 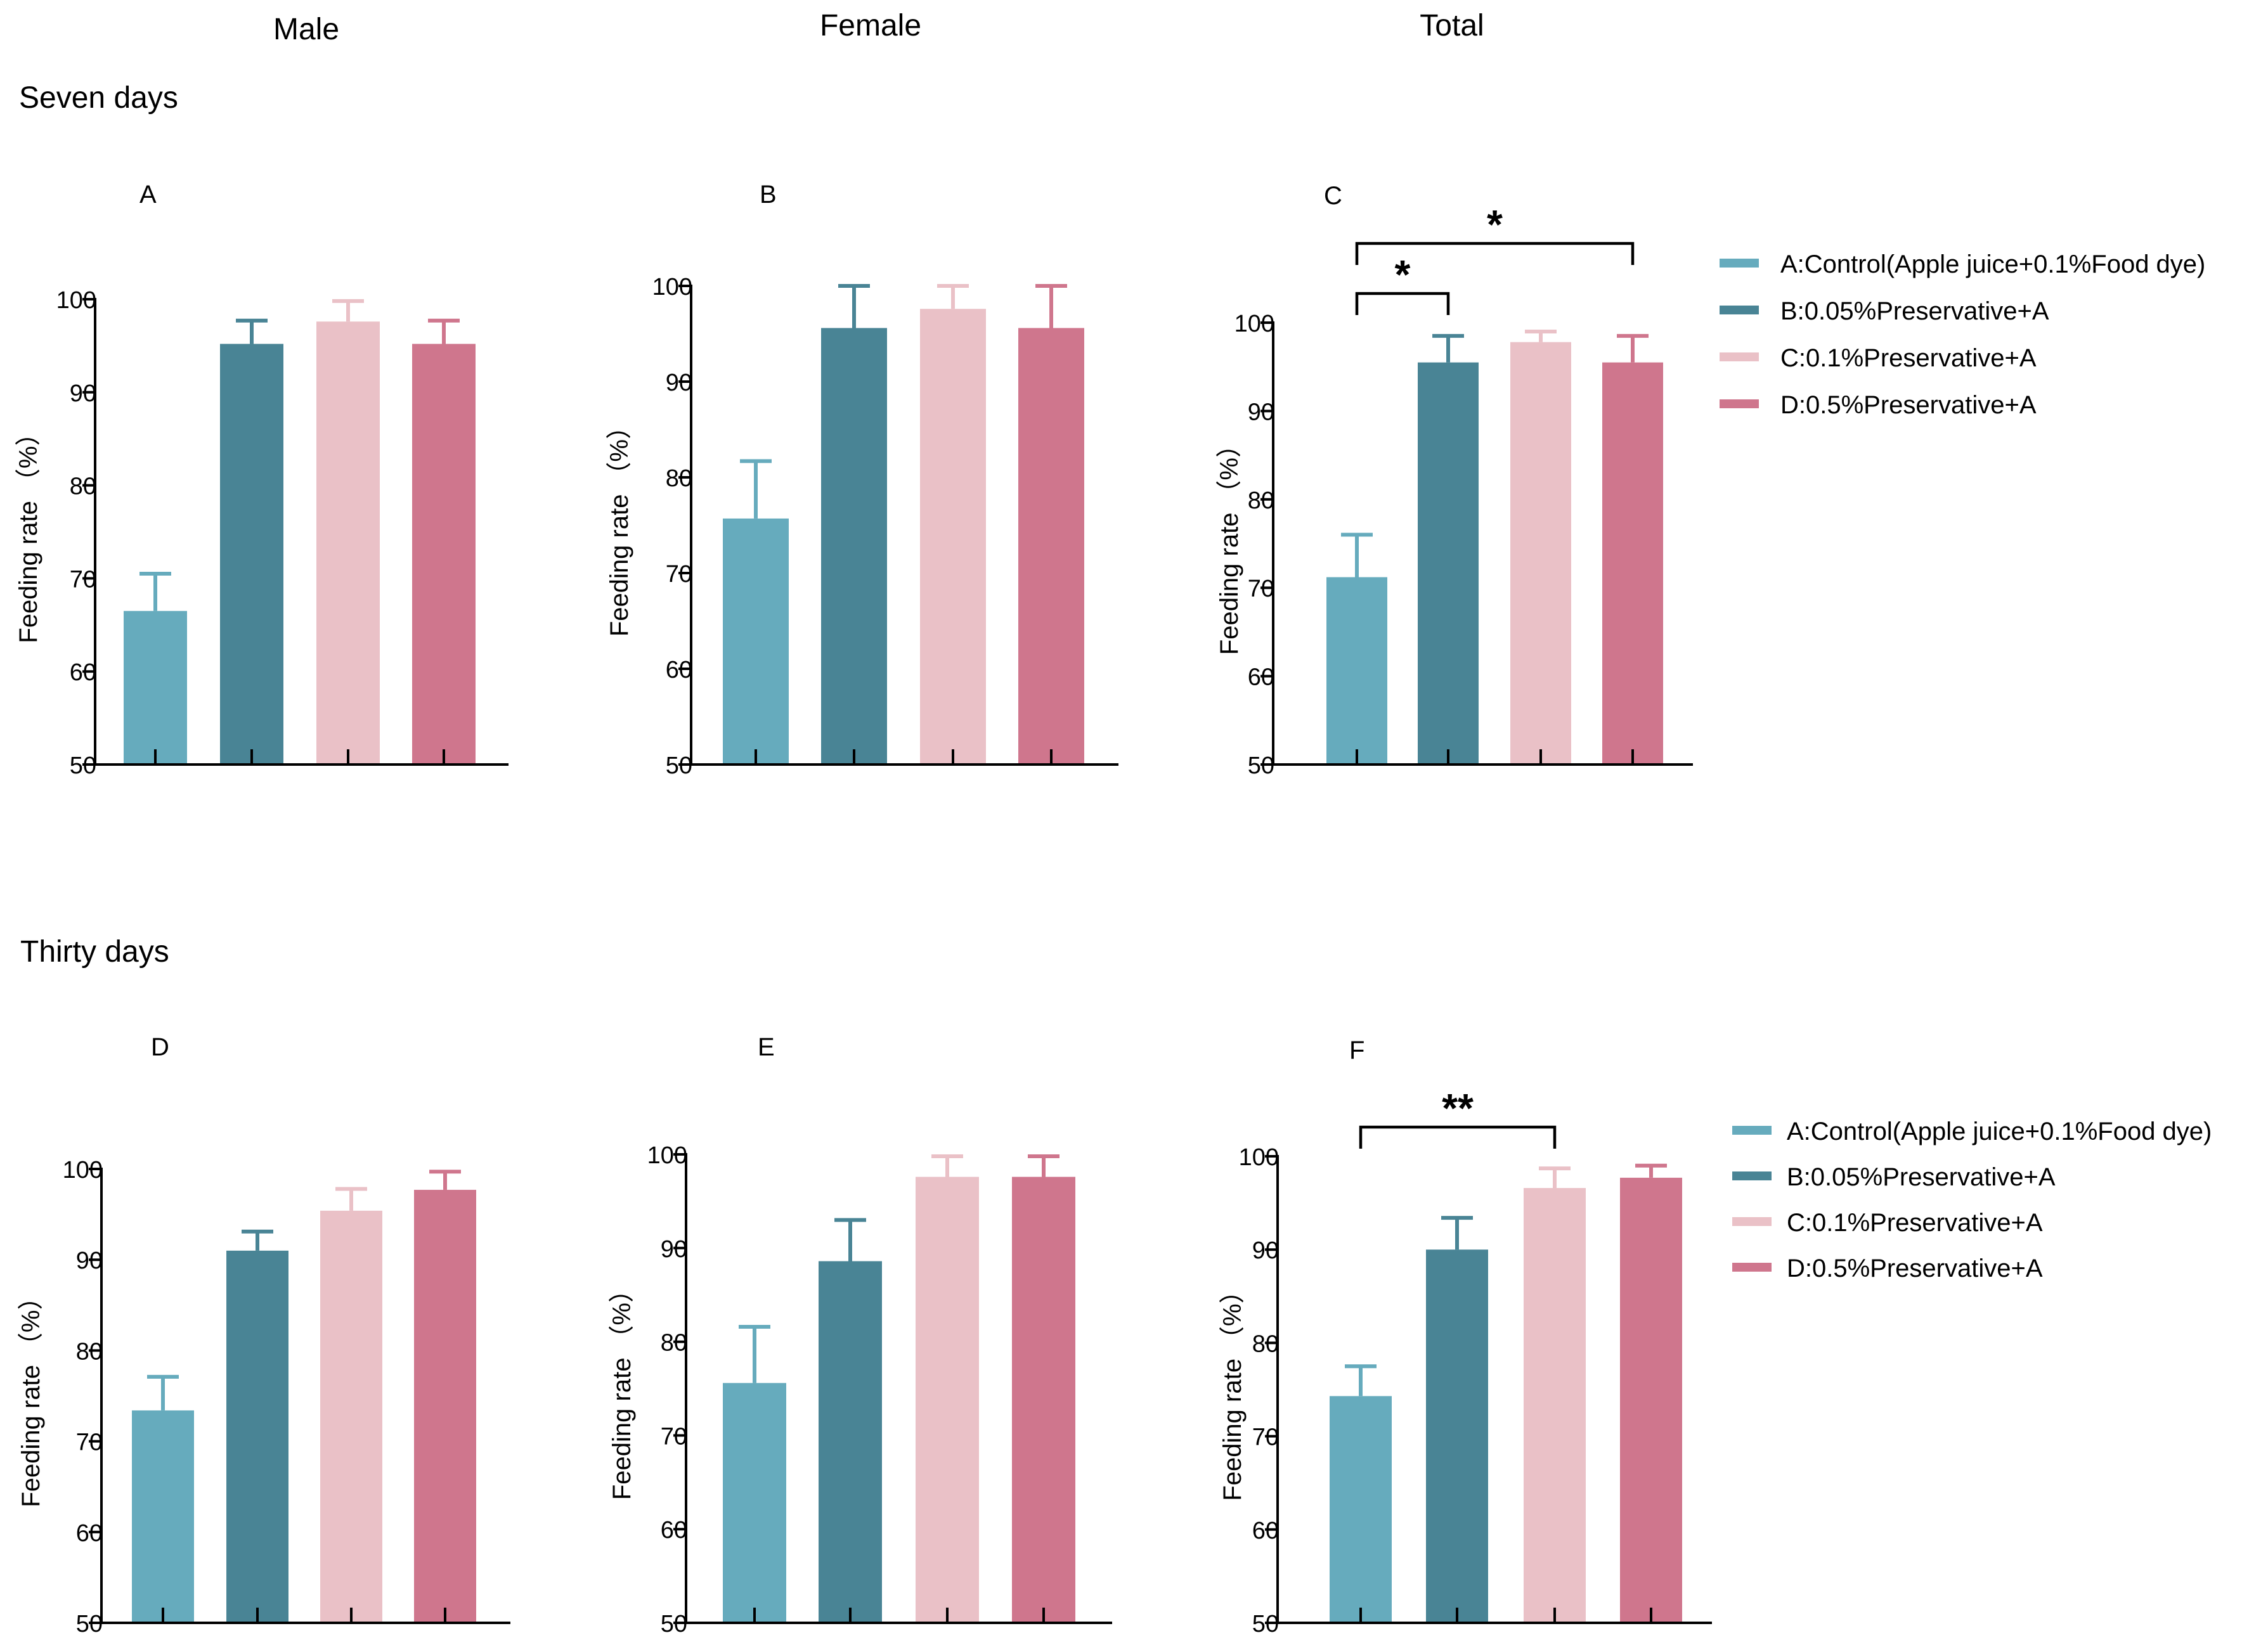 What do you see at coordinates (870, 25) in the screenshot?
I see `column-title-female: Female` at bounding box center [870, 25].